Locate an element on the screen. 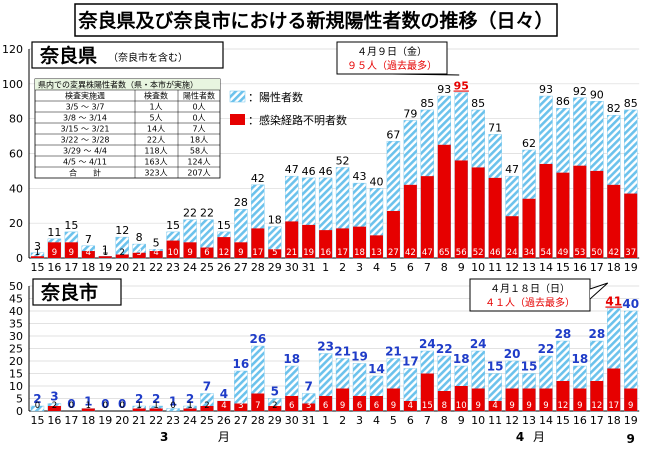 The height and width of the screenshot is (449, 650). city-total-label: 22 is located at coordinates (546, 349).